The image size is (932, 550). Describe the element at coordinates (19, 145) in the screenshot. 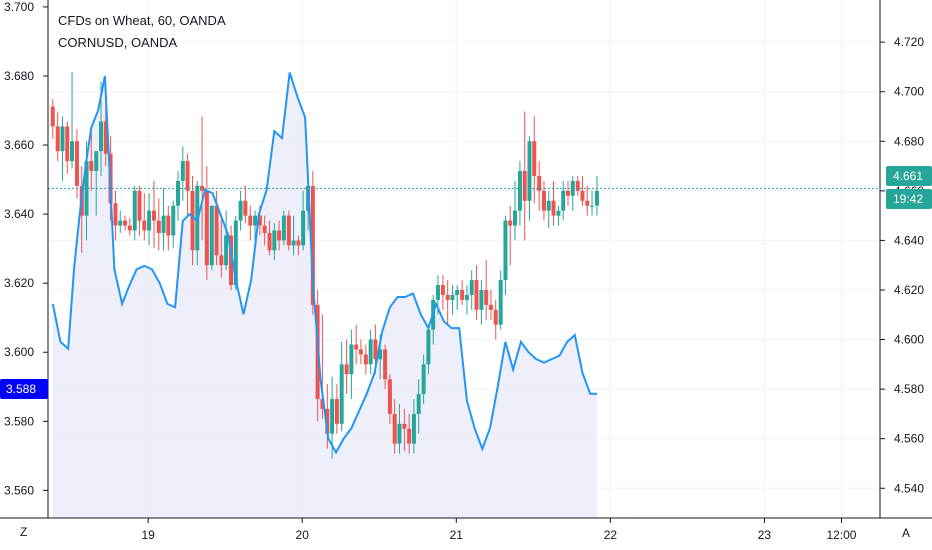

I see `left-tick-label: 3.660` at that location.